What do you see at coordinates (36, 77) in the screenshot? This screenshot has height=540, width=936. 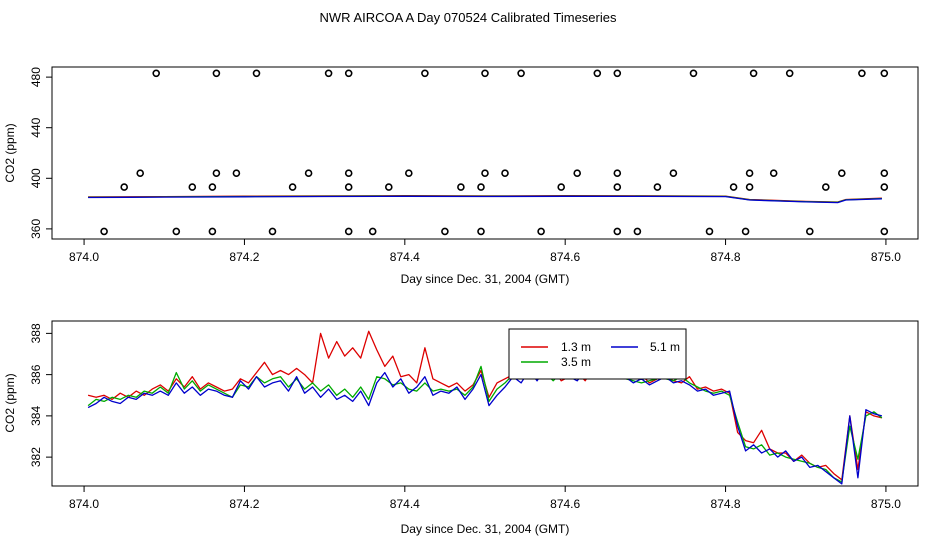 I see `y-tick-label: 480` at bounding box center [36, 77].